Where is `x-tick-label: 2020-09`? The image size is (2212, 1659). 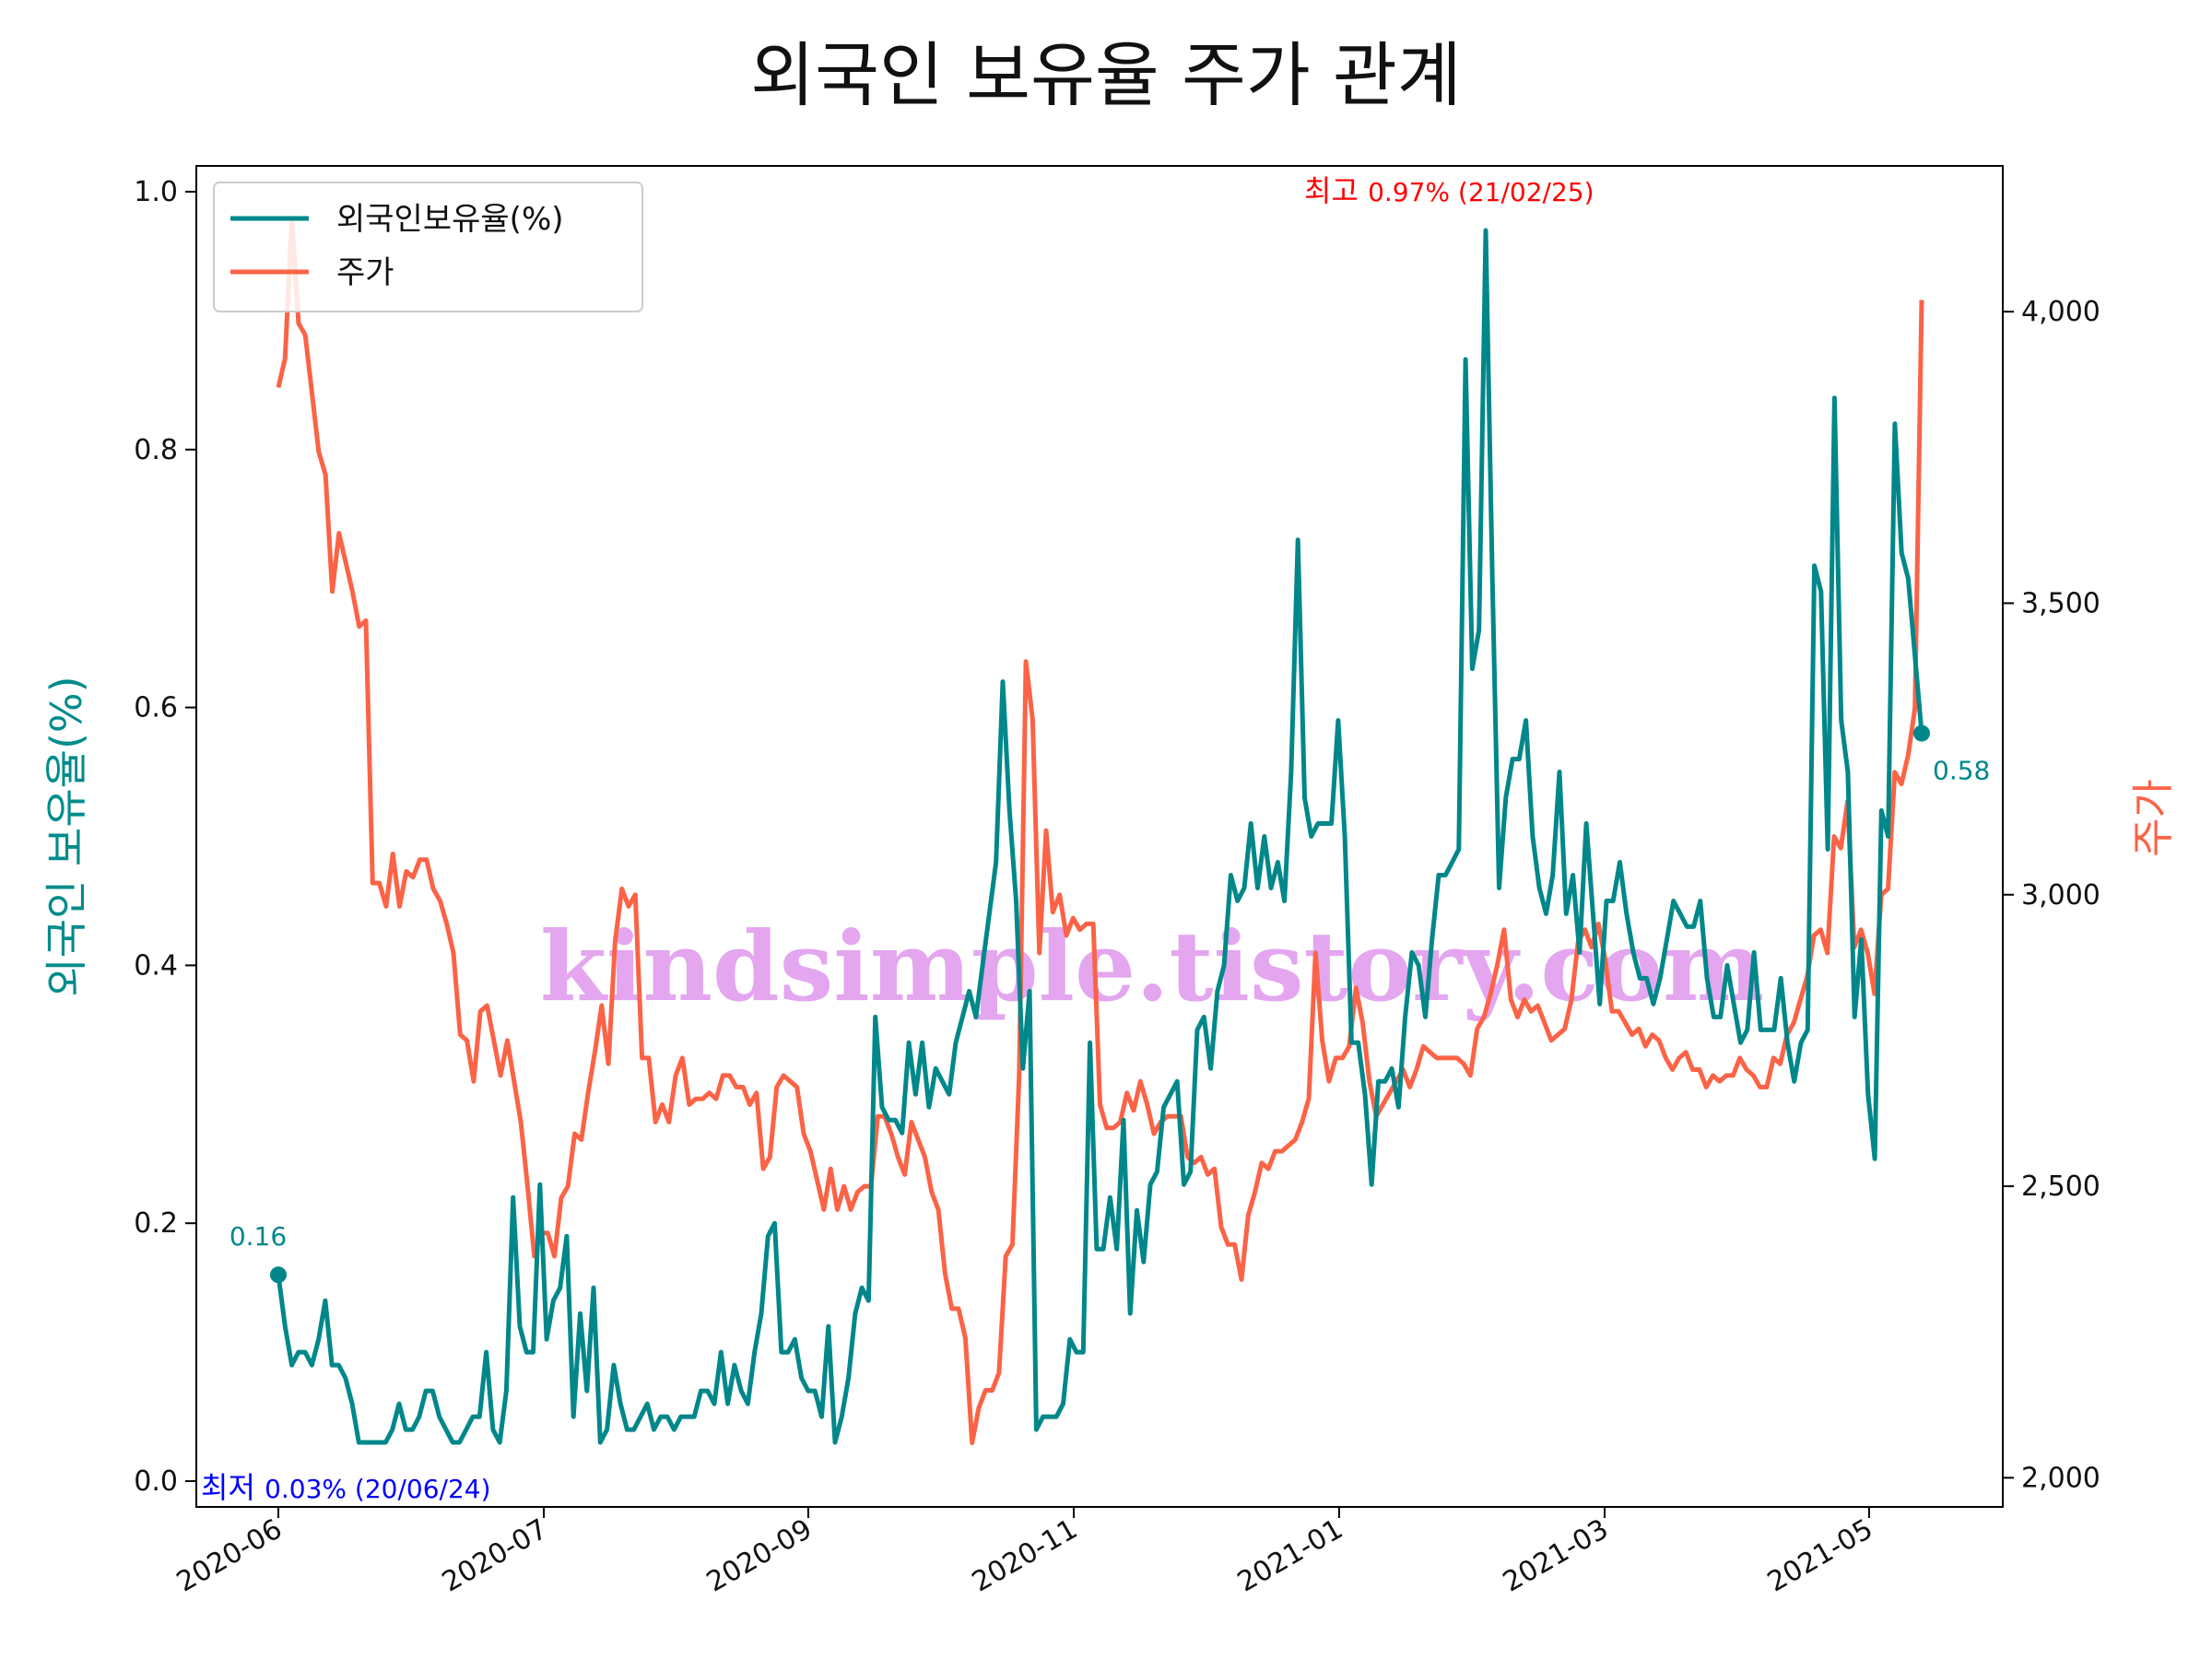 x-tick-label: 2020-09 is located at coordinates (759, 1556).